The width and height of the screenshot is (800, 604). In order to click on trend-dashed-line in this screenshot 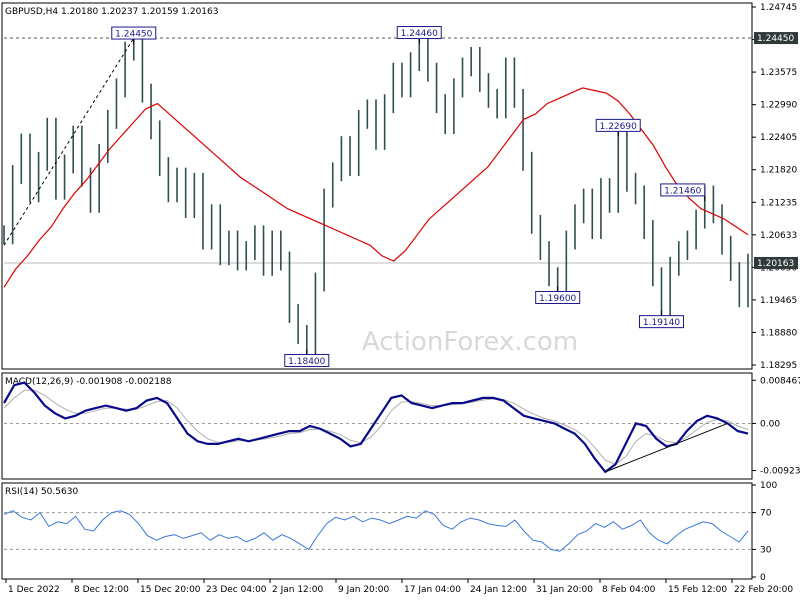, I will do `click(69, 141)`.